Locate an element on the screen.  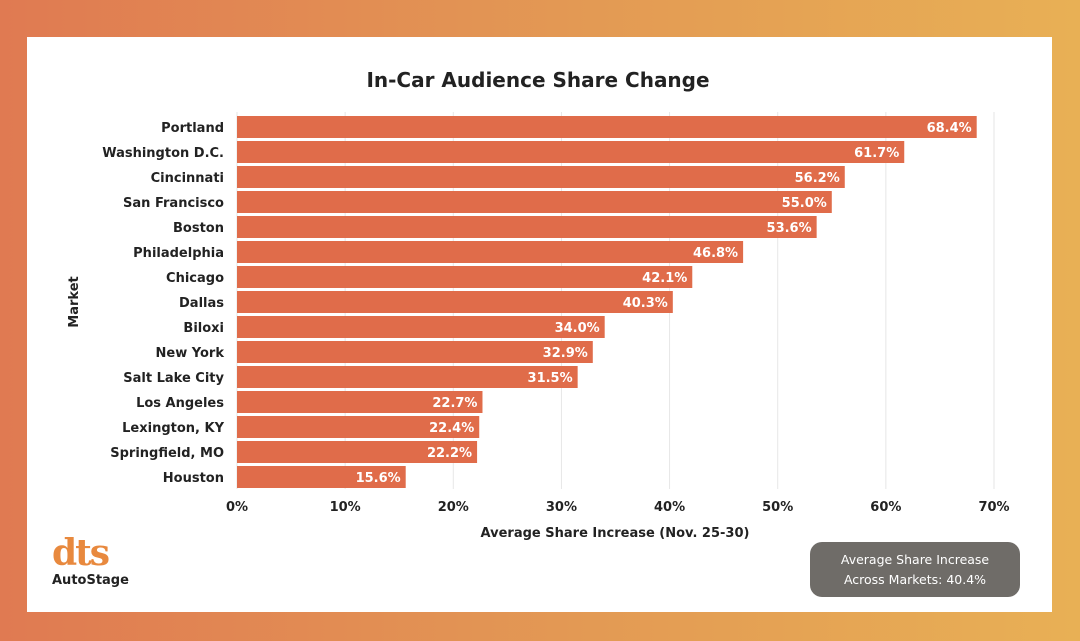
data-label: 55.0% is located at coordinates (804, 203).